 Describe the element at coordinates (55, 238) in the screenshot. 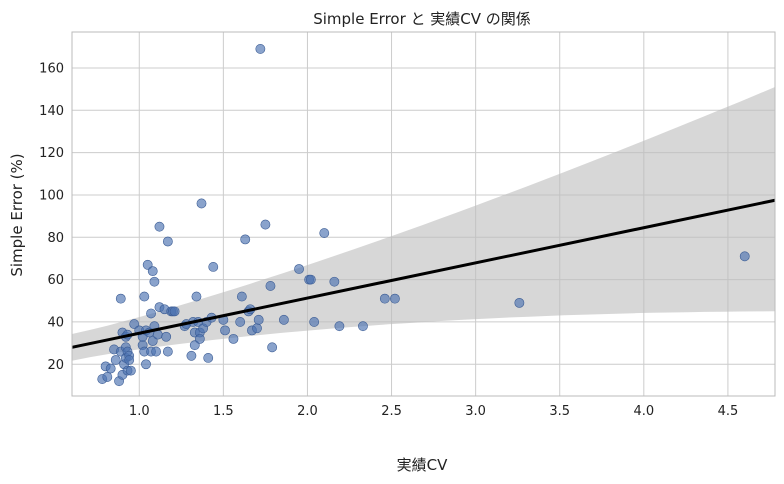

I see `y-tick-label: 80` at that location.